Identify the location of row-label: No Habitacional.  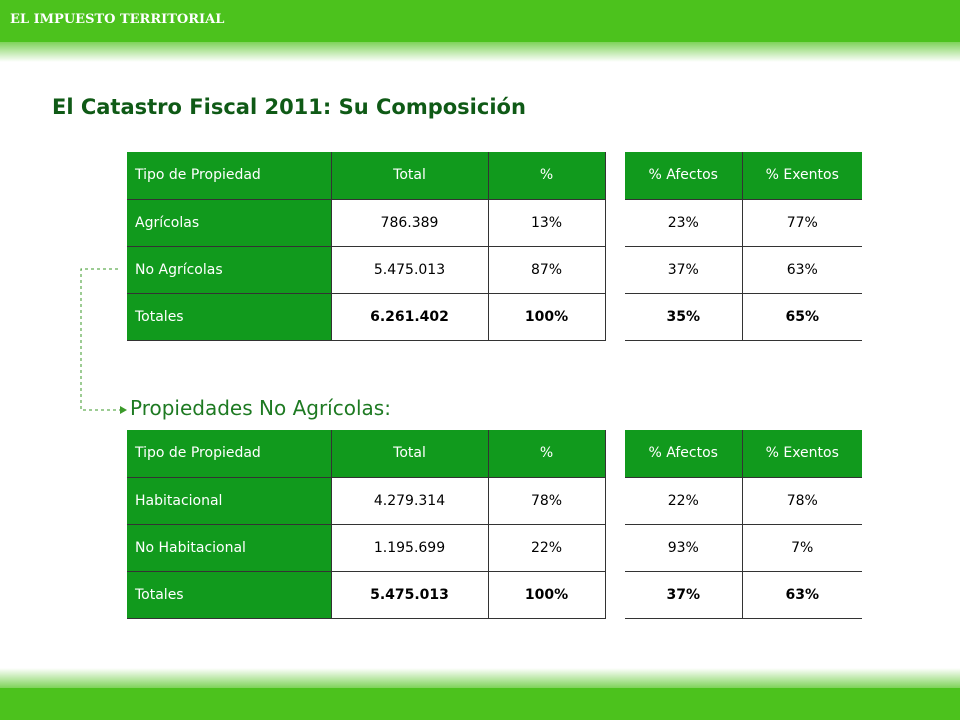
(229, 548).